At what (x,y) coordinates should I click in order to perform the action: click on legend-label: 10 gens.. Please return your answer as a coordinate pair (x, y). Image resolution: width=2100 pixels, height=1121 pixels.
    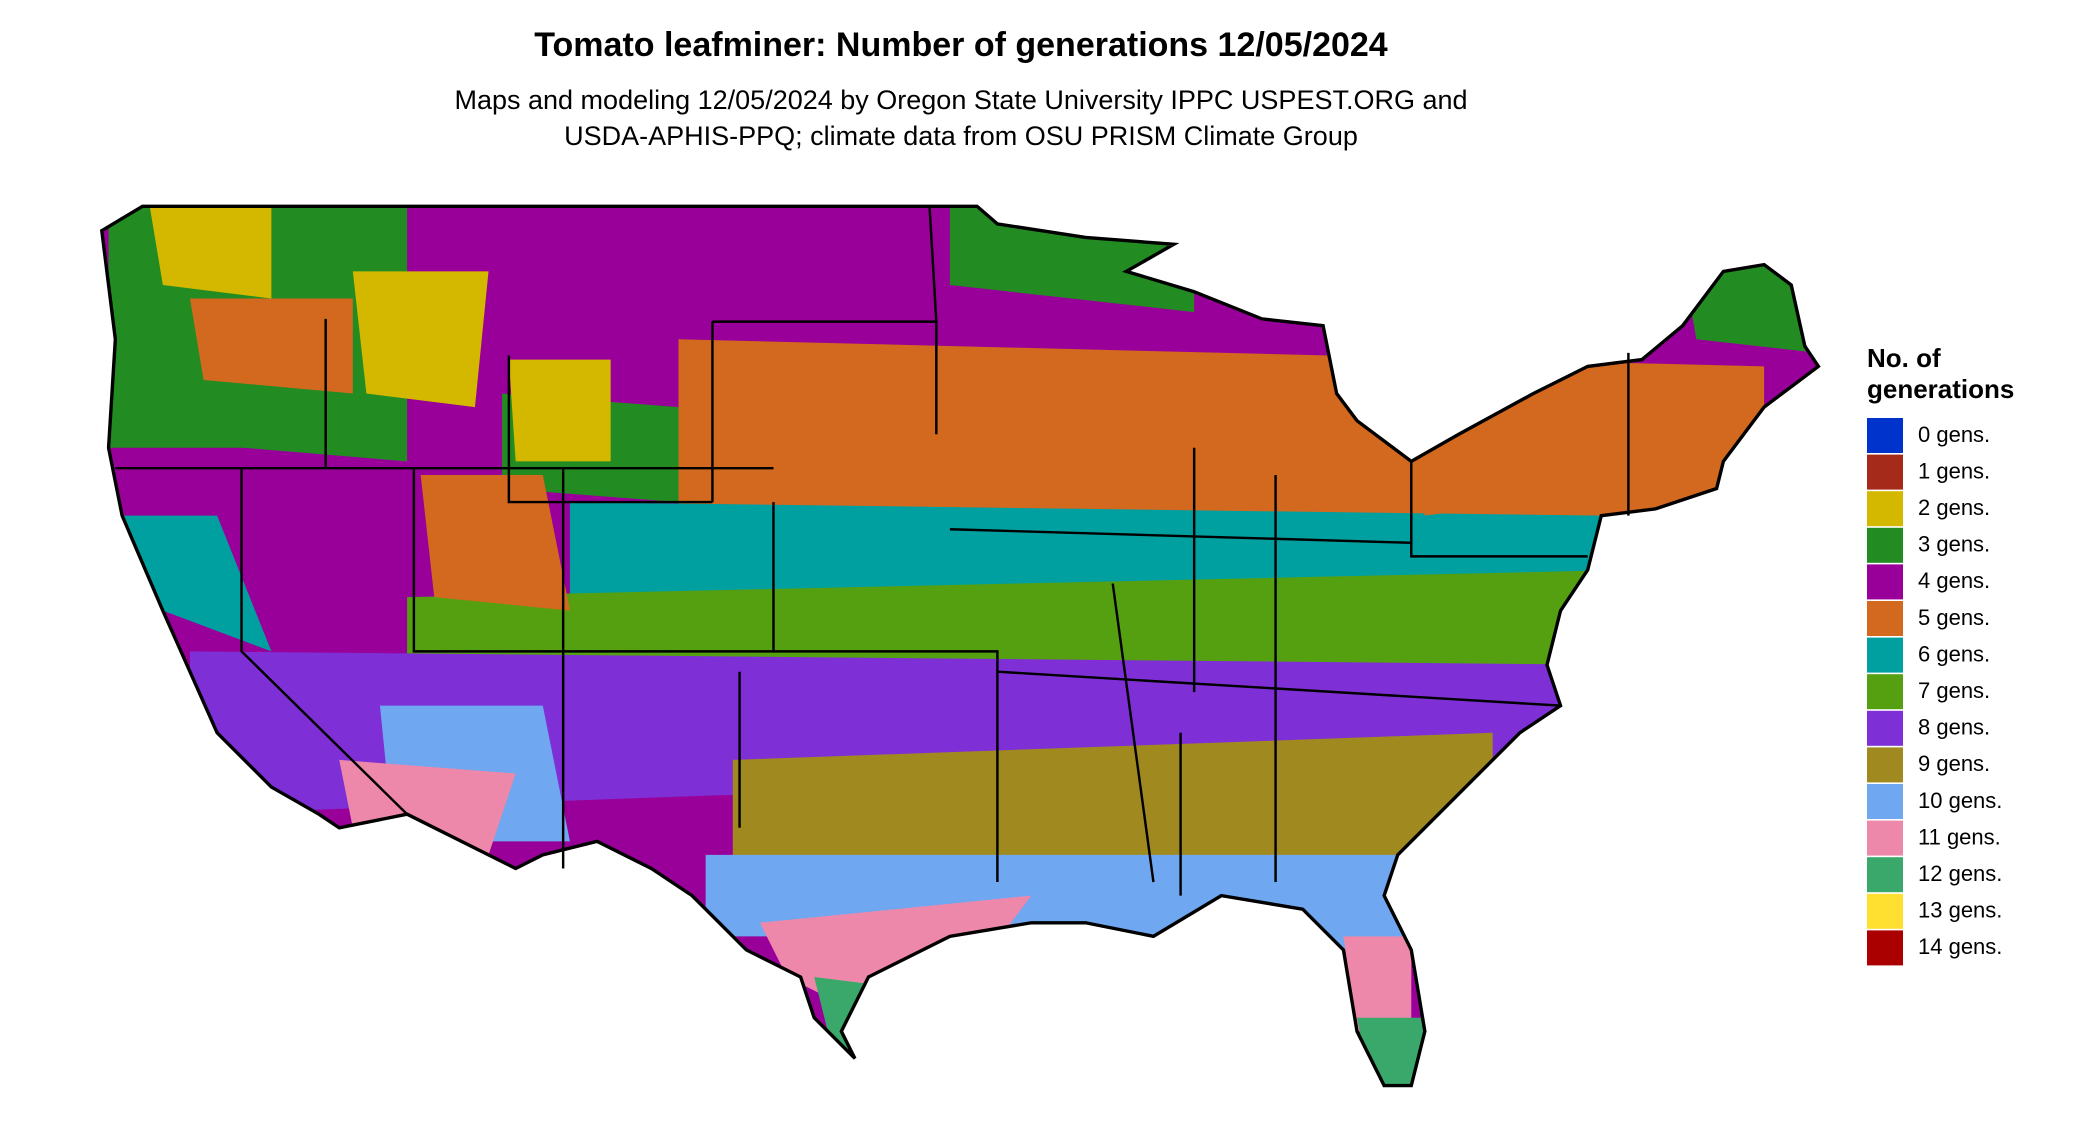
    Looking at the image, I should click on (1960, 800).